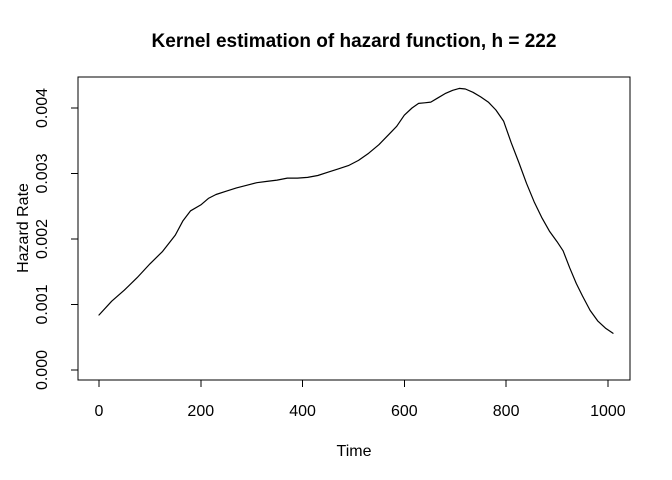 This screenshot has width=672, height=480. Describe the element at coordinates (302, 411) in the screenshot. I see `x-tick-label: 400` at that location.